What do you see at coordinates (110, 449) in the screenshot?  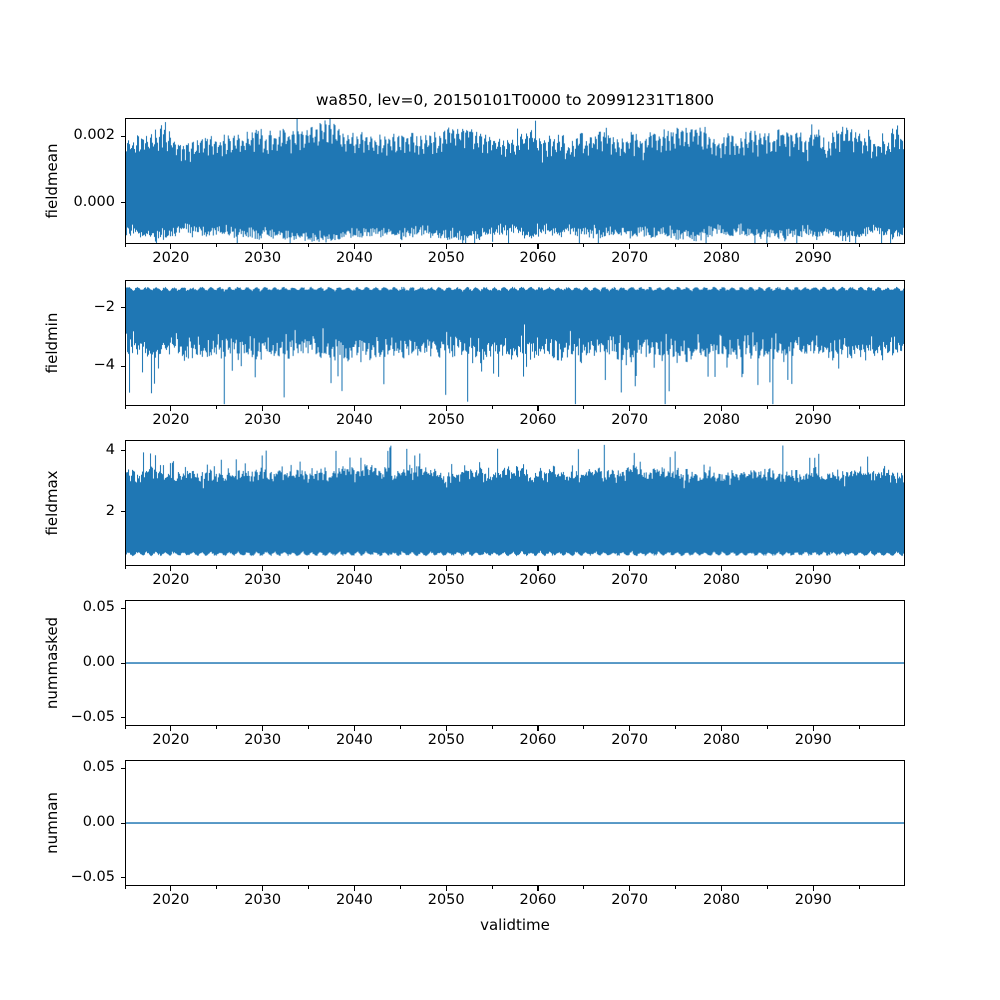 I see `ytick-label: 4` at bounding box center [110, 449].